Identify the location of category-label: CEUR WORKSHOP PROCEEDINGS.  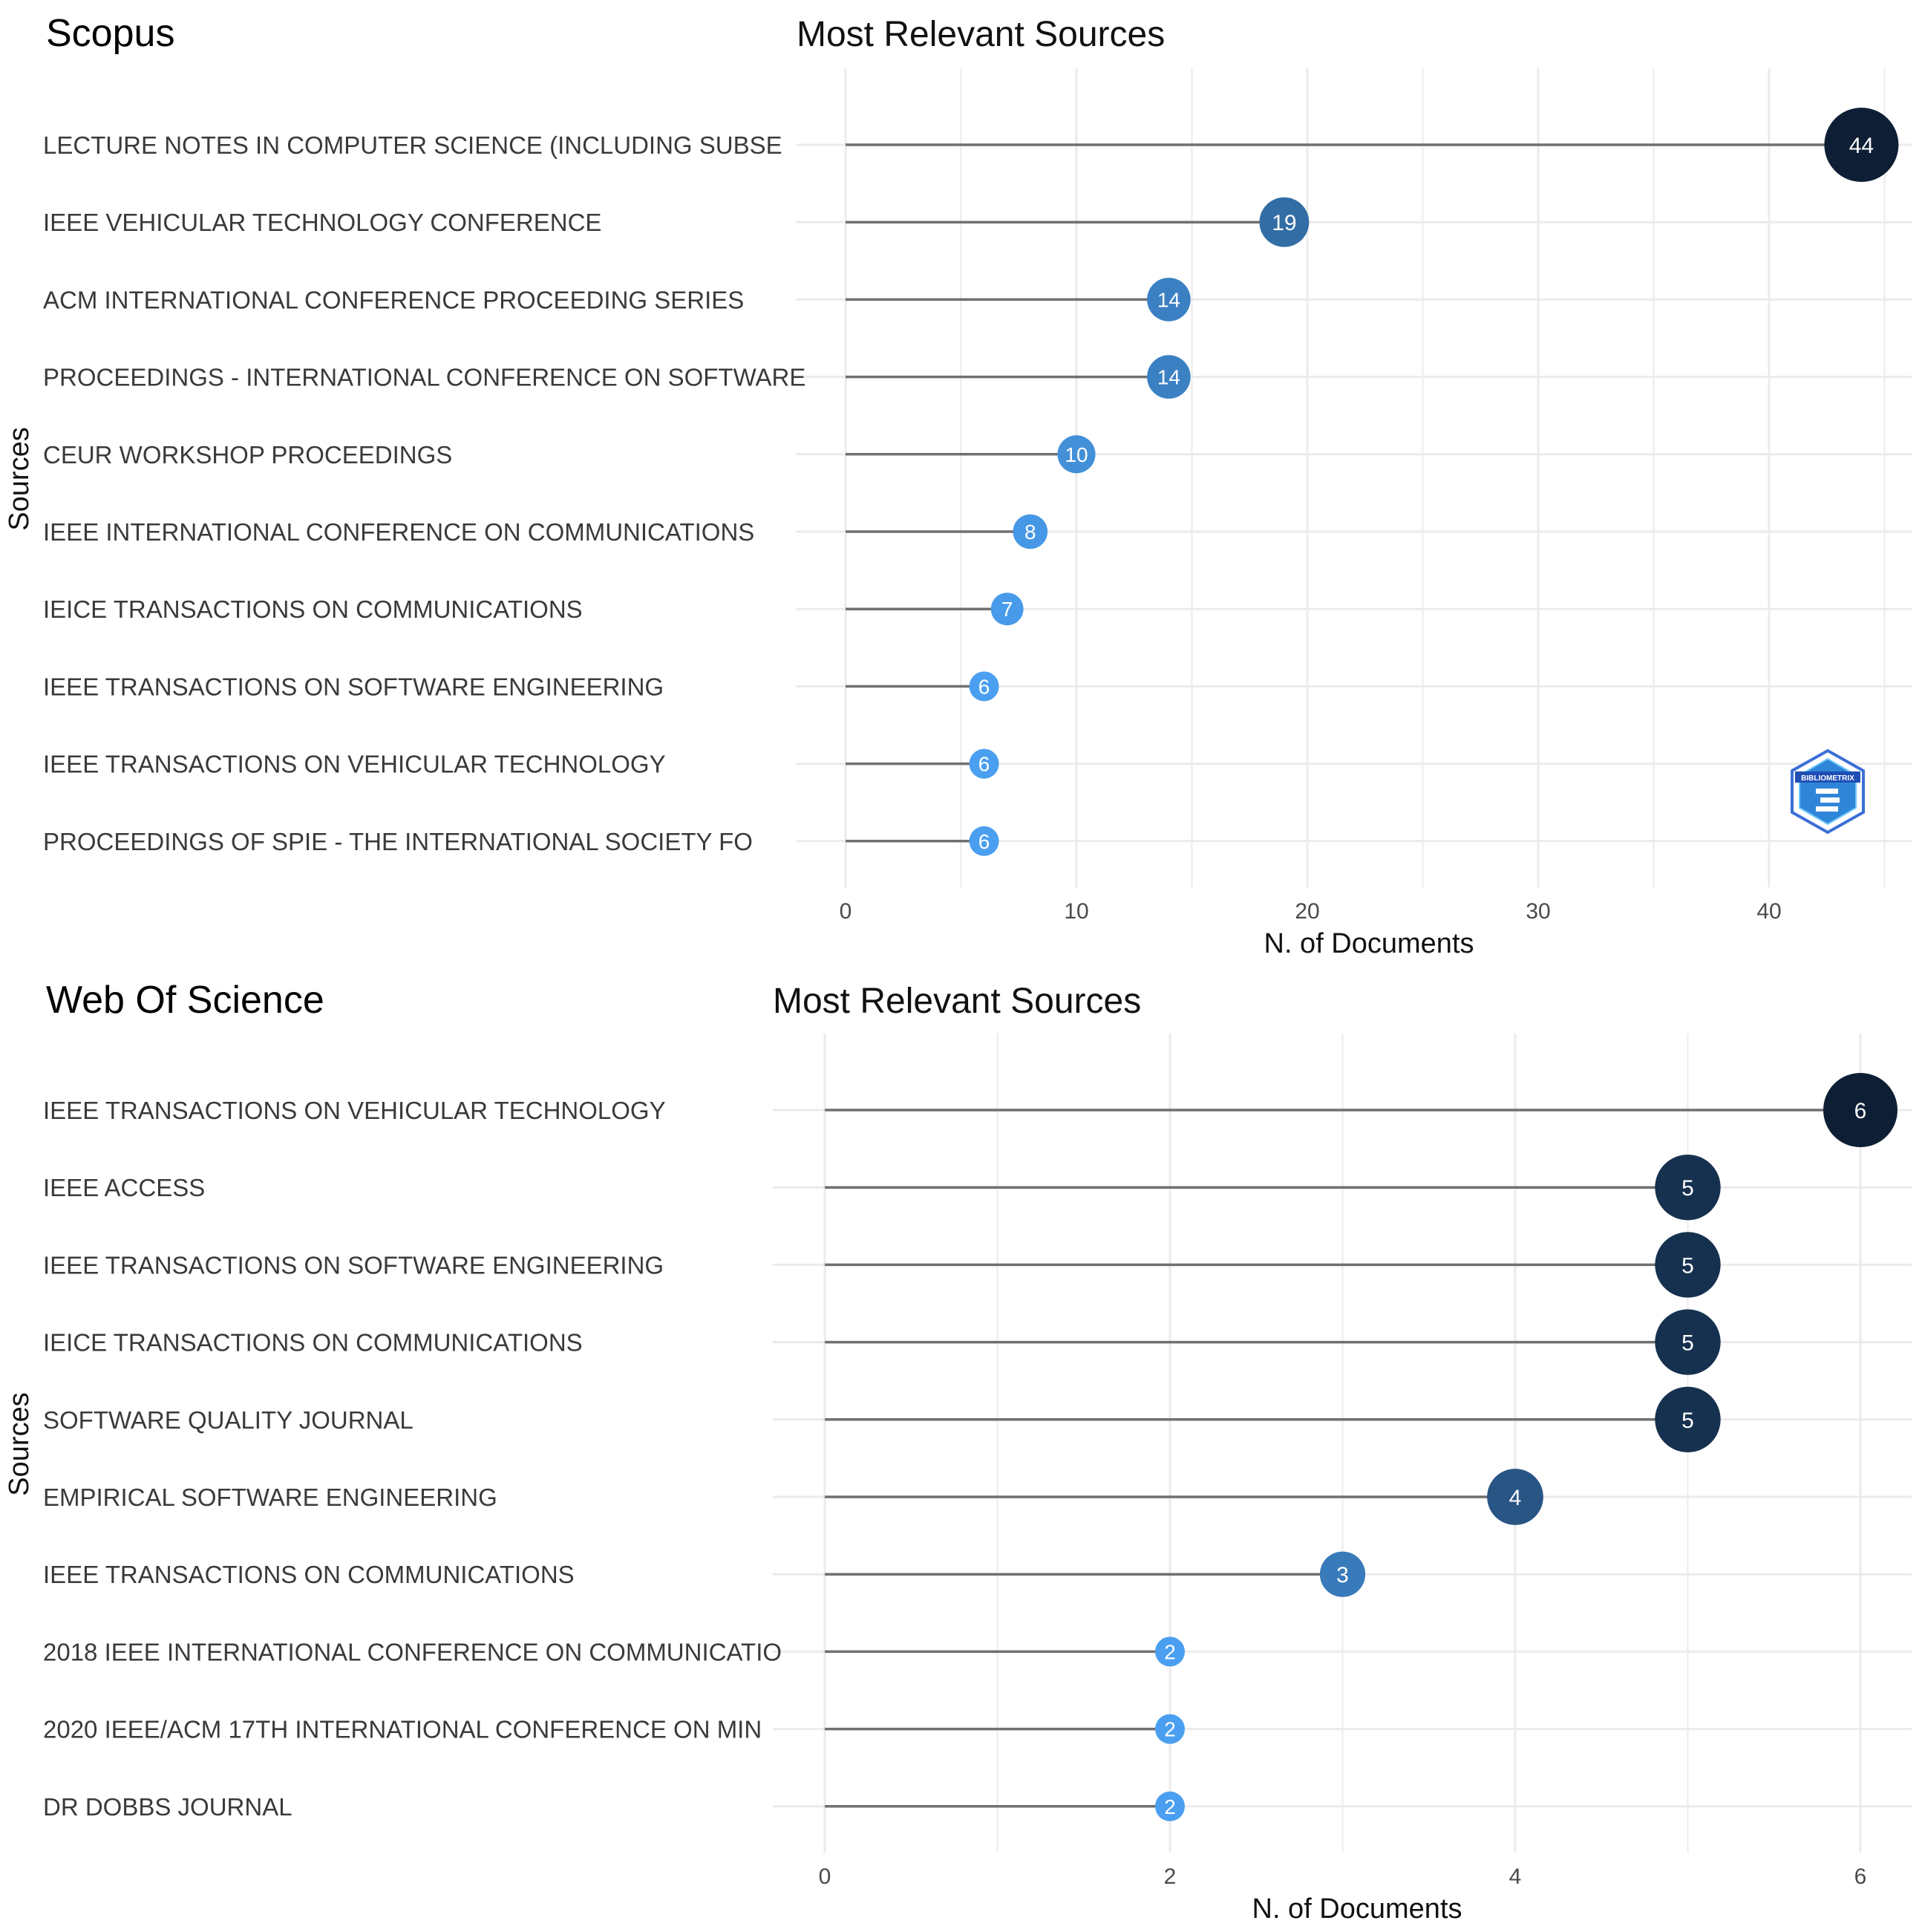
(247, 455).